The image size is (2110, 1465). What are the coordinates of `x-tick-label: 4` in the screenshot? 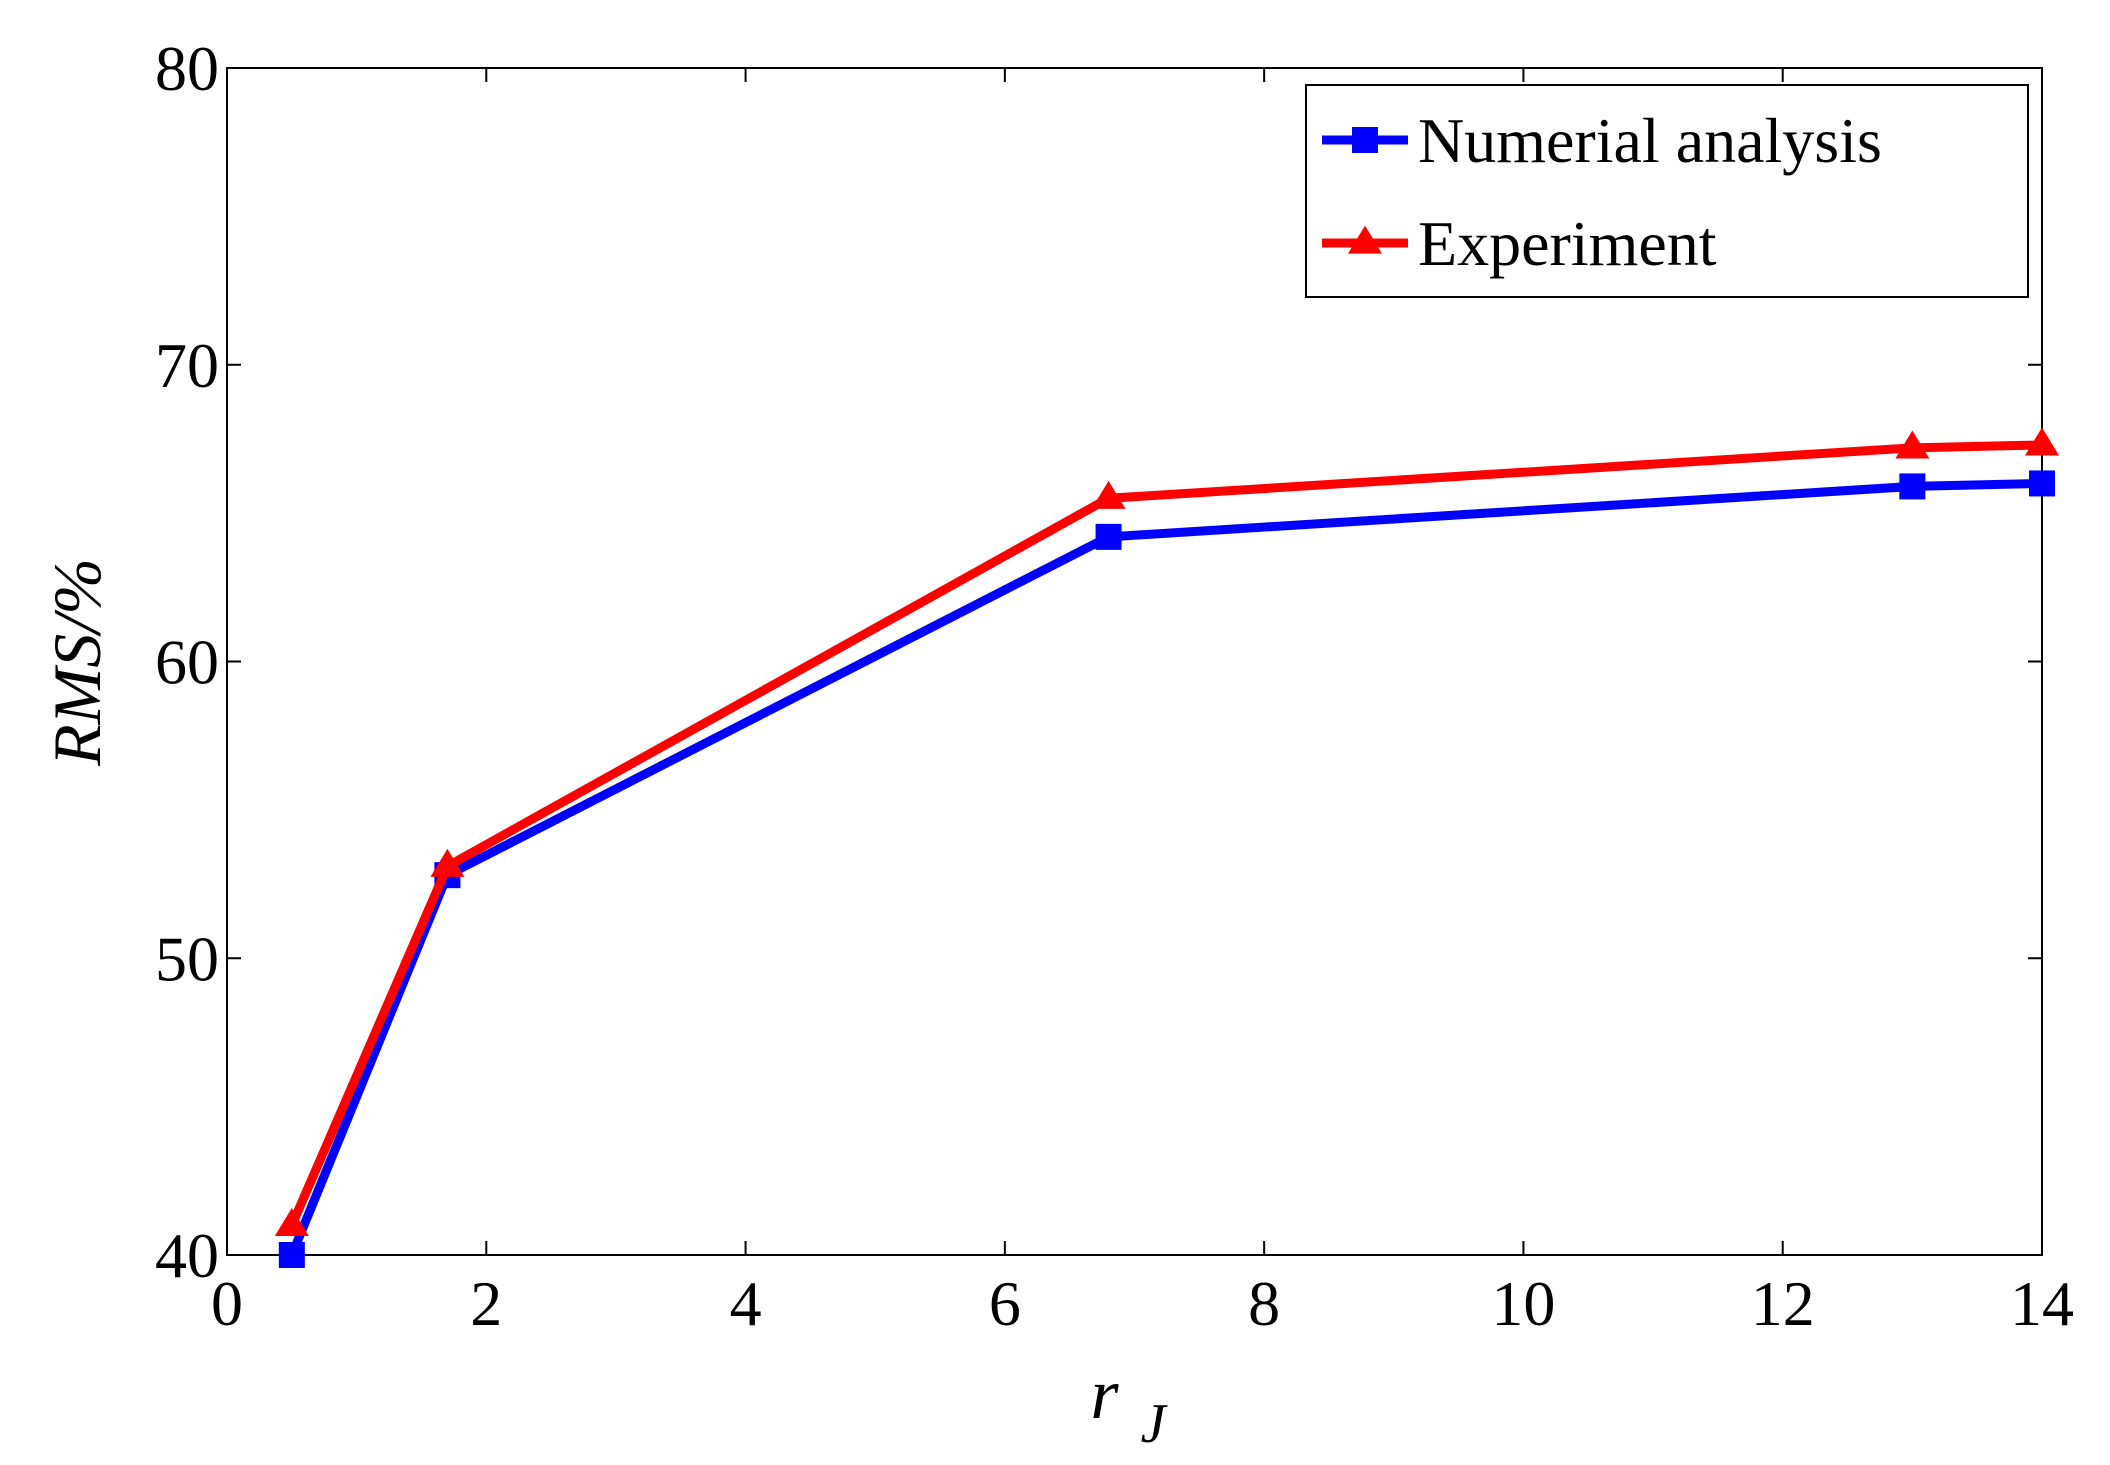 It's located at (746, 1303).